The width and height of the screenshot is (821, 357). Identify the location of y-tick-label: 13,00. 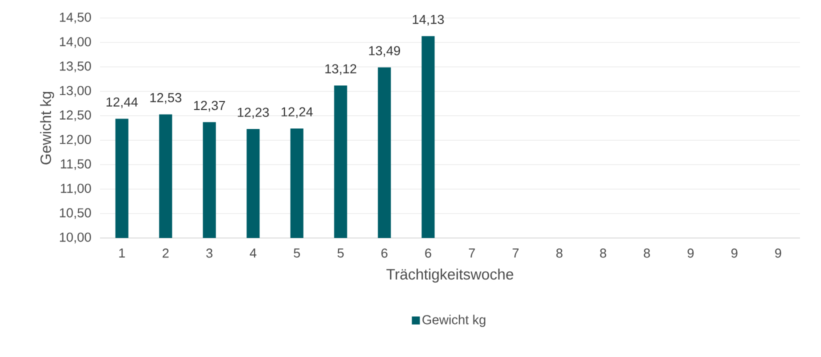
(75, 91).